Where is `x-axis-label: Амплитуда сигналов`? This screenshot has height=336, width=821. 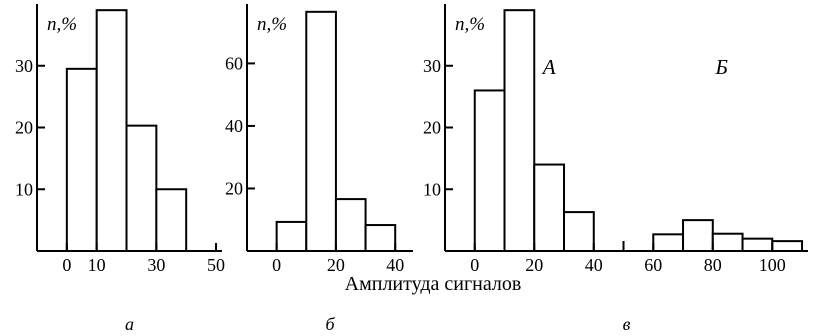
x-axis-label: Амплитуда сигналов is located at coordinates (433, 284).